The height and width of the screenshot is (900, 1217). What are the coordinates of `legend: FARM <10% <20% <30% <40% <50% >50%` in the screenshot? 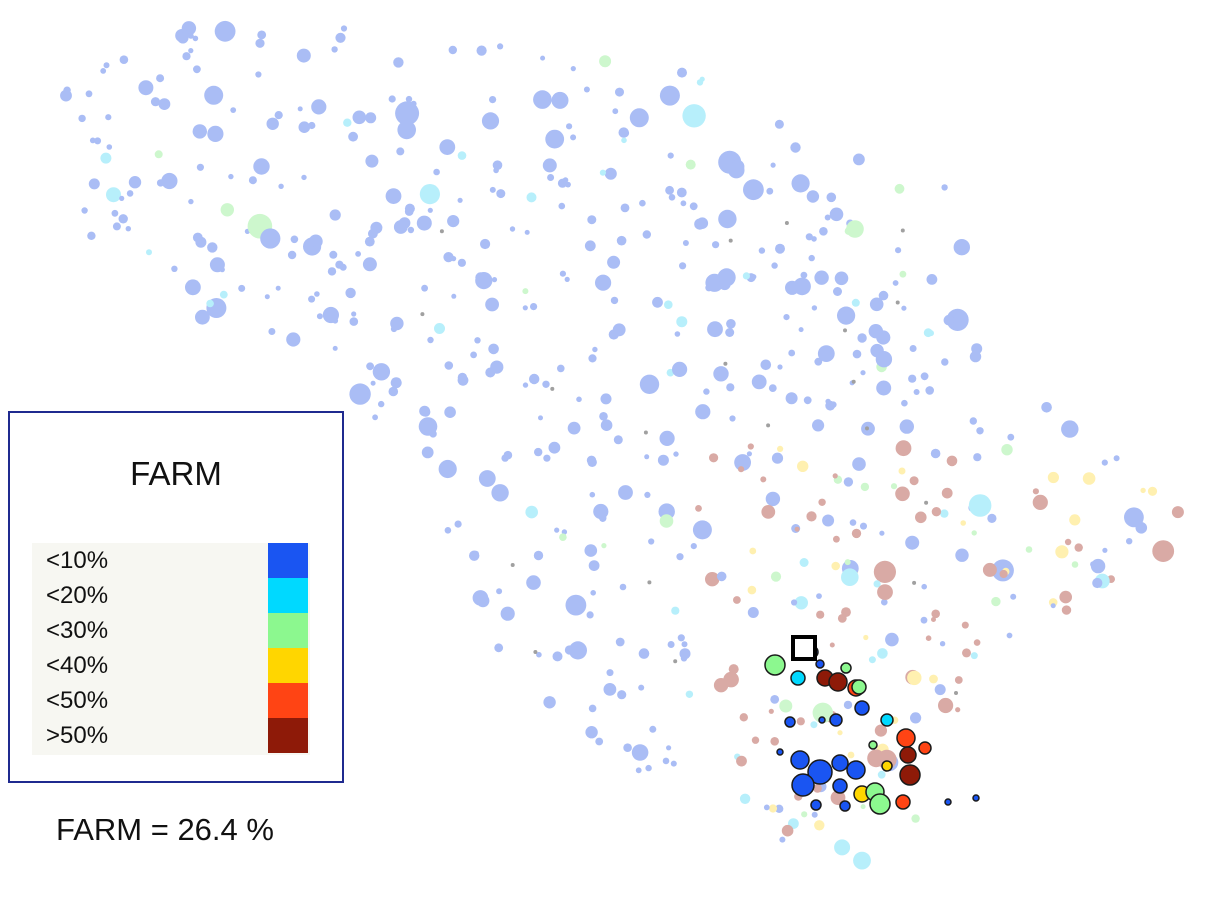 It's located at (176, 597).